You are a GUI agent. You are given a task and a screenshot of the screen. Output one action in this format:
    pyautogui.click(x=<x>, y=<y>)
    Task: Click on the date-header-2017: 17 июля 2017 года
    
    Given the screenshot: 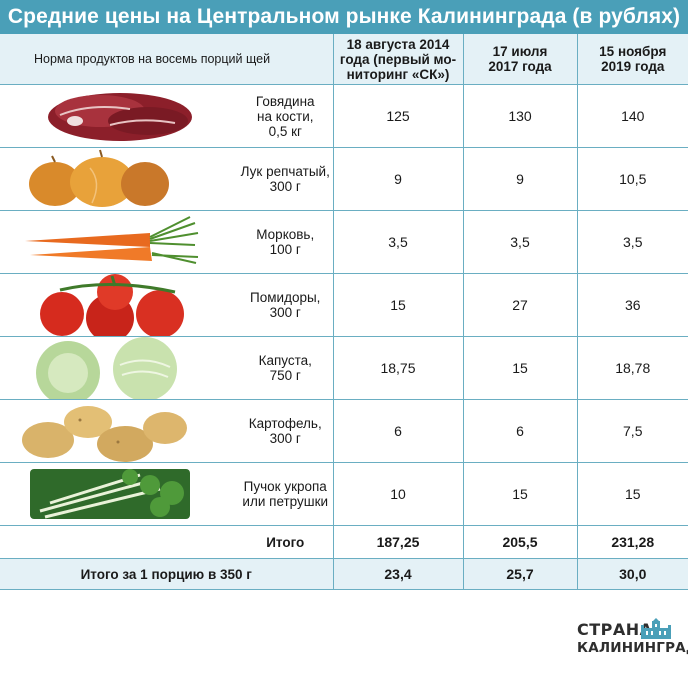 What is the action you would take?
    pyautogui.click(x=520, y=59)
    